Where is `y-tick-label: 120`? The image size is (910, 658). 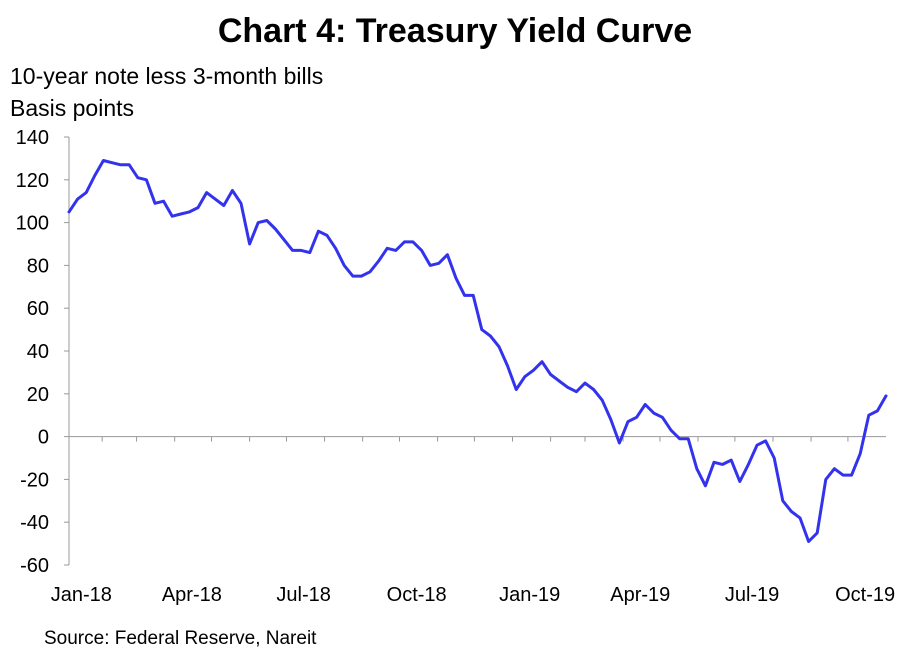 y-tick-label: 120 is located at coordinates (32, 181).